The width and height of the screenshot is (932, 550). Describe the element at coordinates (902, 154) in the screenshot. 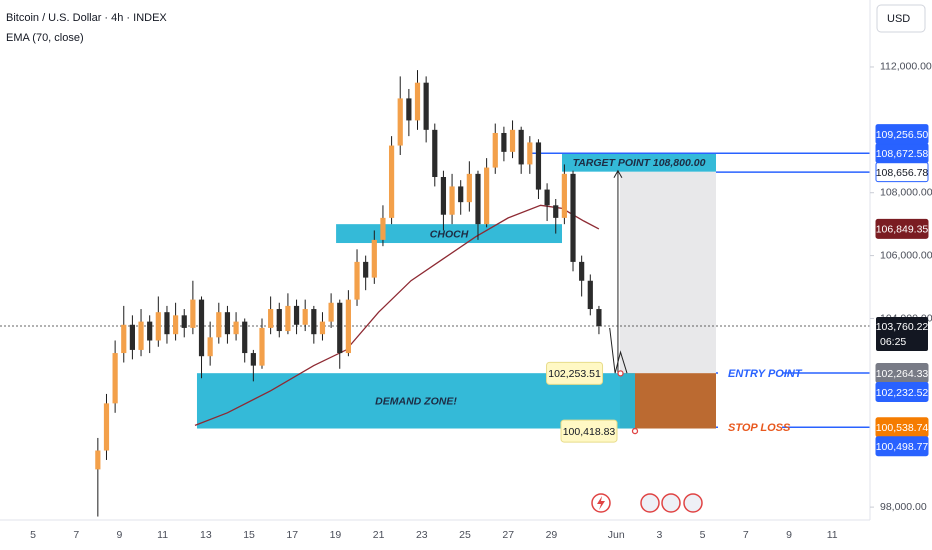

I see `price-tag-label: 108,672.58` at that location.